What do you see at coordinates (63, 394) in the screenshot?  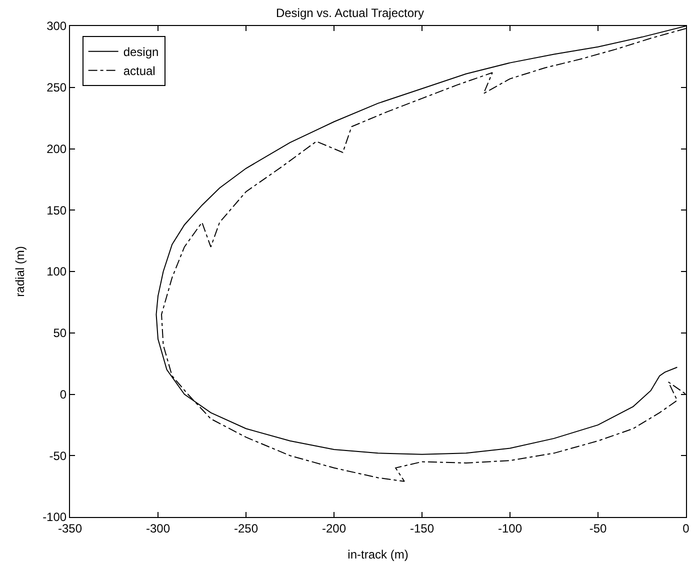 I see `y-tick-label: 0` at bounding box center [63, 394].